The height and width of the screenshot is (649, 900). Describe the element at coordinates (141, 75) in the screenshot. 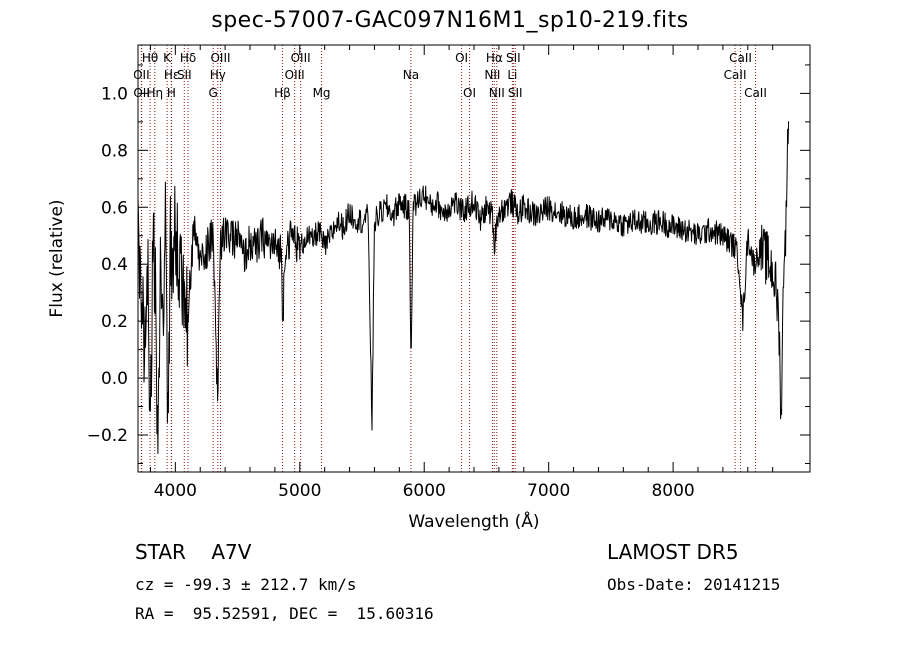

I see `line-label: OII` at that location.